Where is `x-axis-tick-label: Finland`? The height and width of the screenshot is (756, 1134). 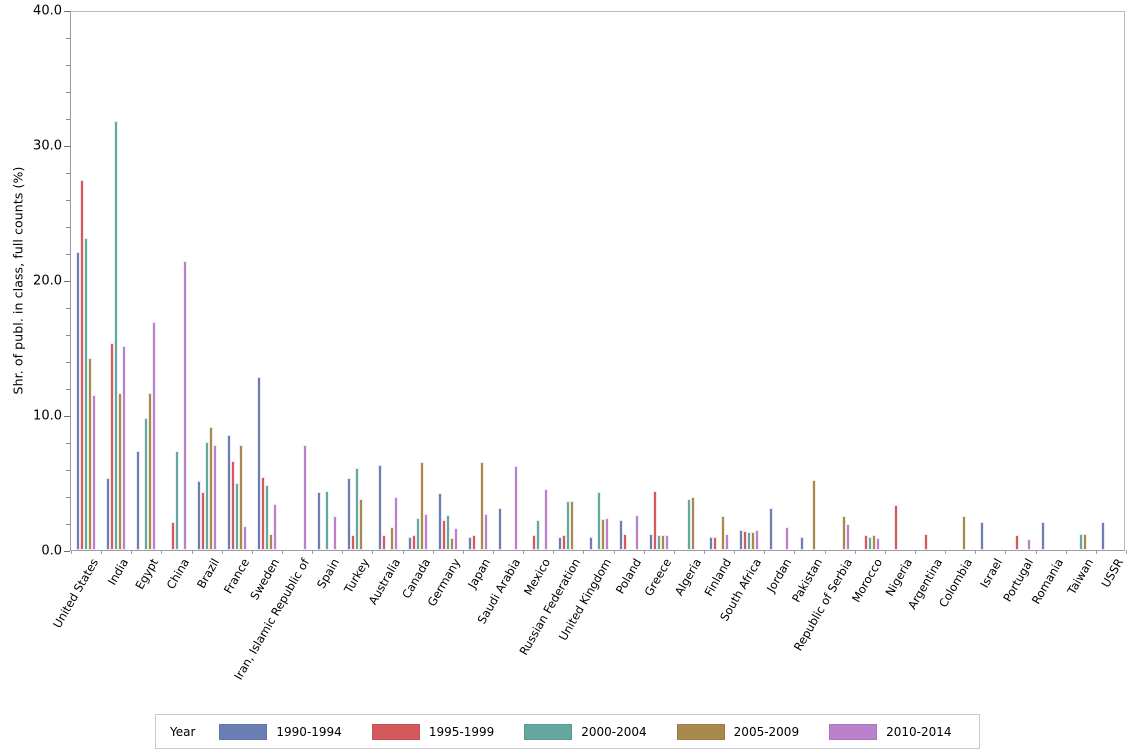
x-axis-tick-label: Finland is located at coordinates (718, 577).